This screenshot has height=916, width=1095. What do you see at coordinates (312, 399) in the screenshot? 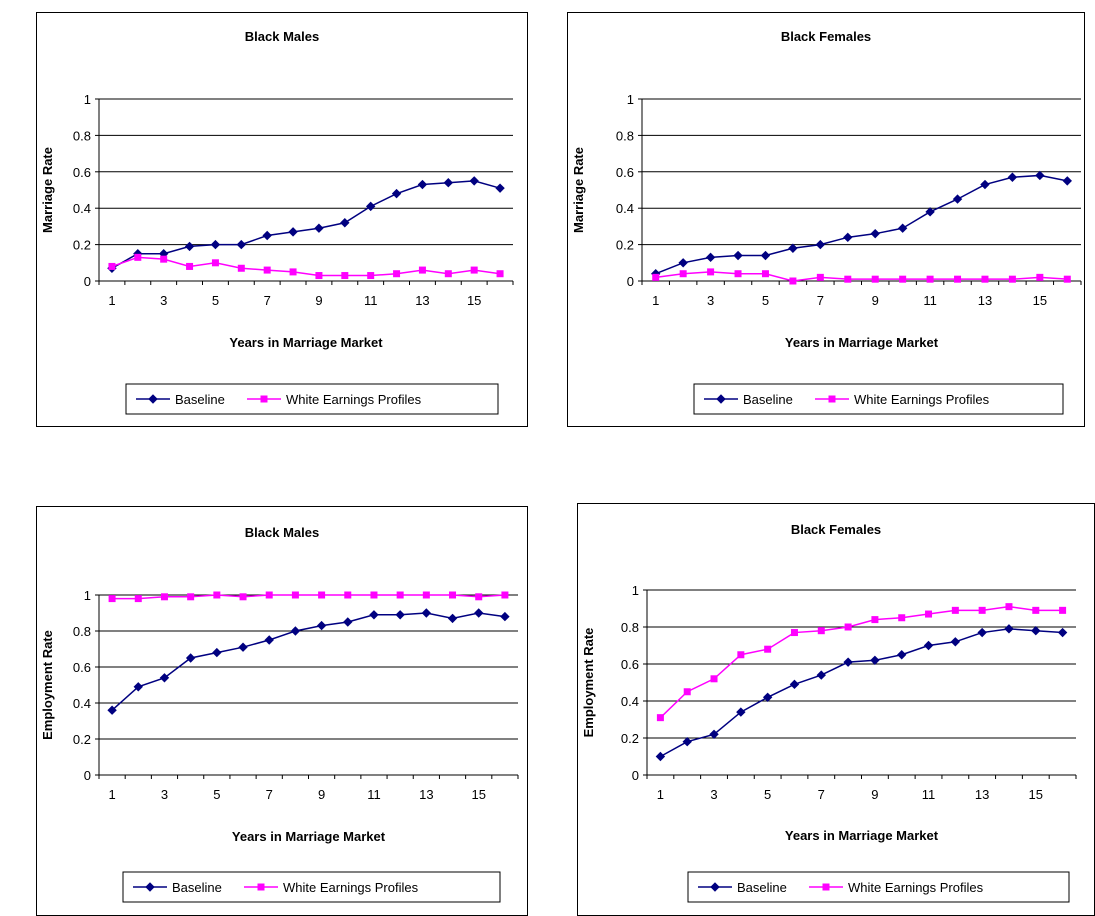
I see `legend-box` at bounding box center [312, 399].